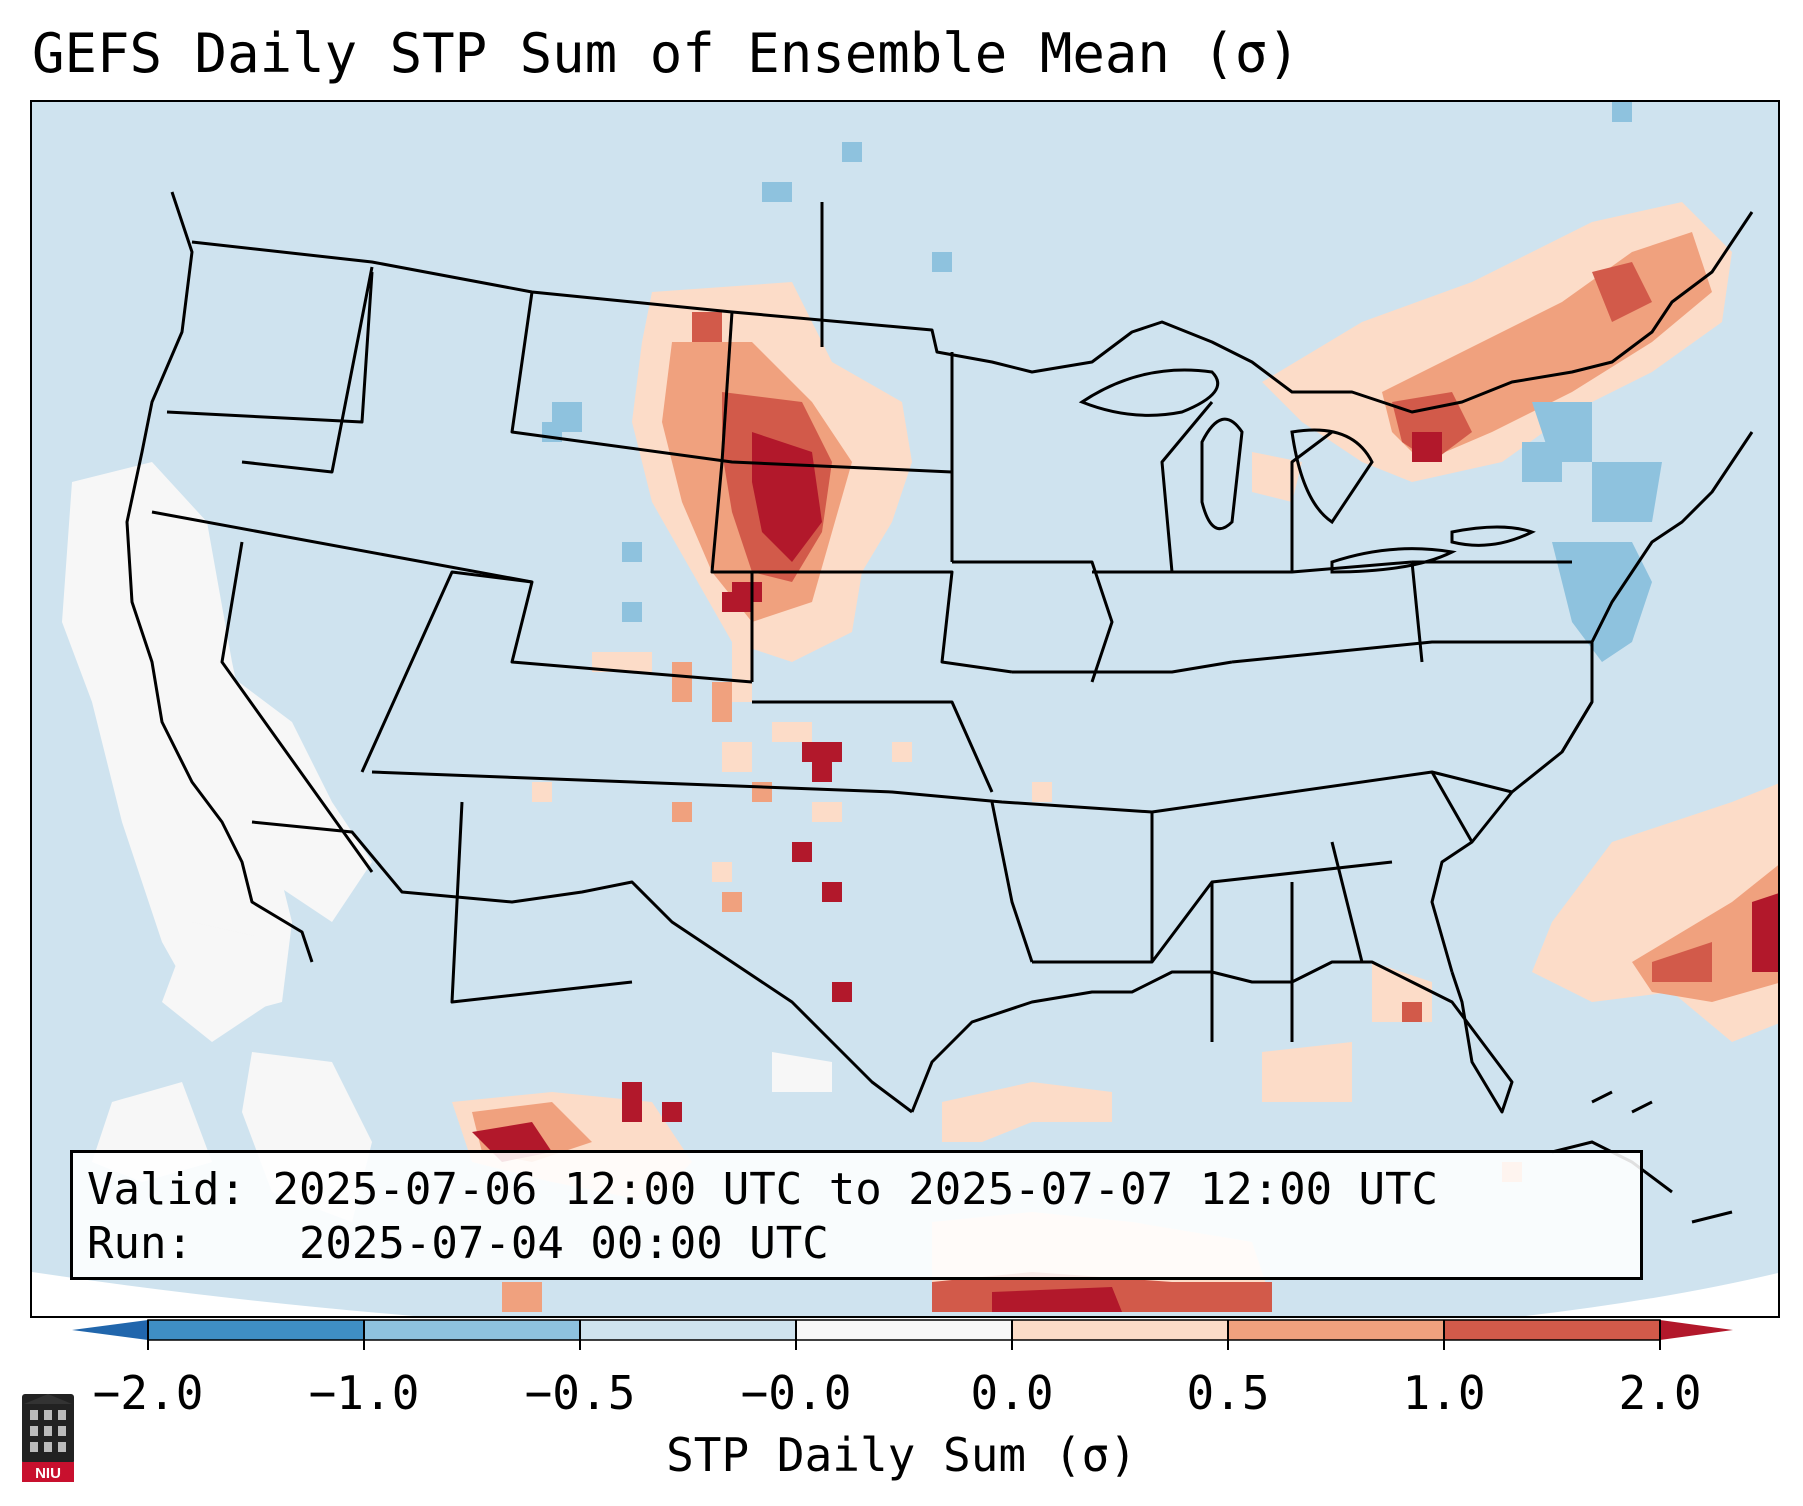 Image resolution: width=1803 pixels, height=1506 pixels. What do you see at coordinates (148, 1393) in the screenshot?
I see `colorbar-tick-label: −2.0` at bounding box center [148, 1393].